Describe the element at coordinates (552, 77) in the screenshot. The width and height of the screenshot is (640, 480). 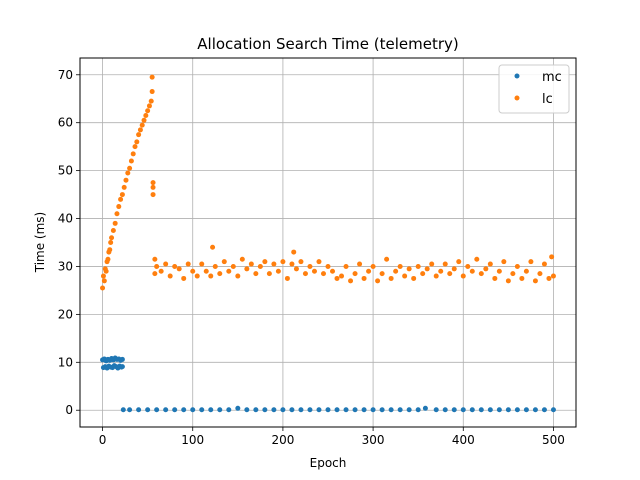
I see `legend-label-mc: mc` at that location.